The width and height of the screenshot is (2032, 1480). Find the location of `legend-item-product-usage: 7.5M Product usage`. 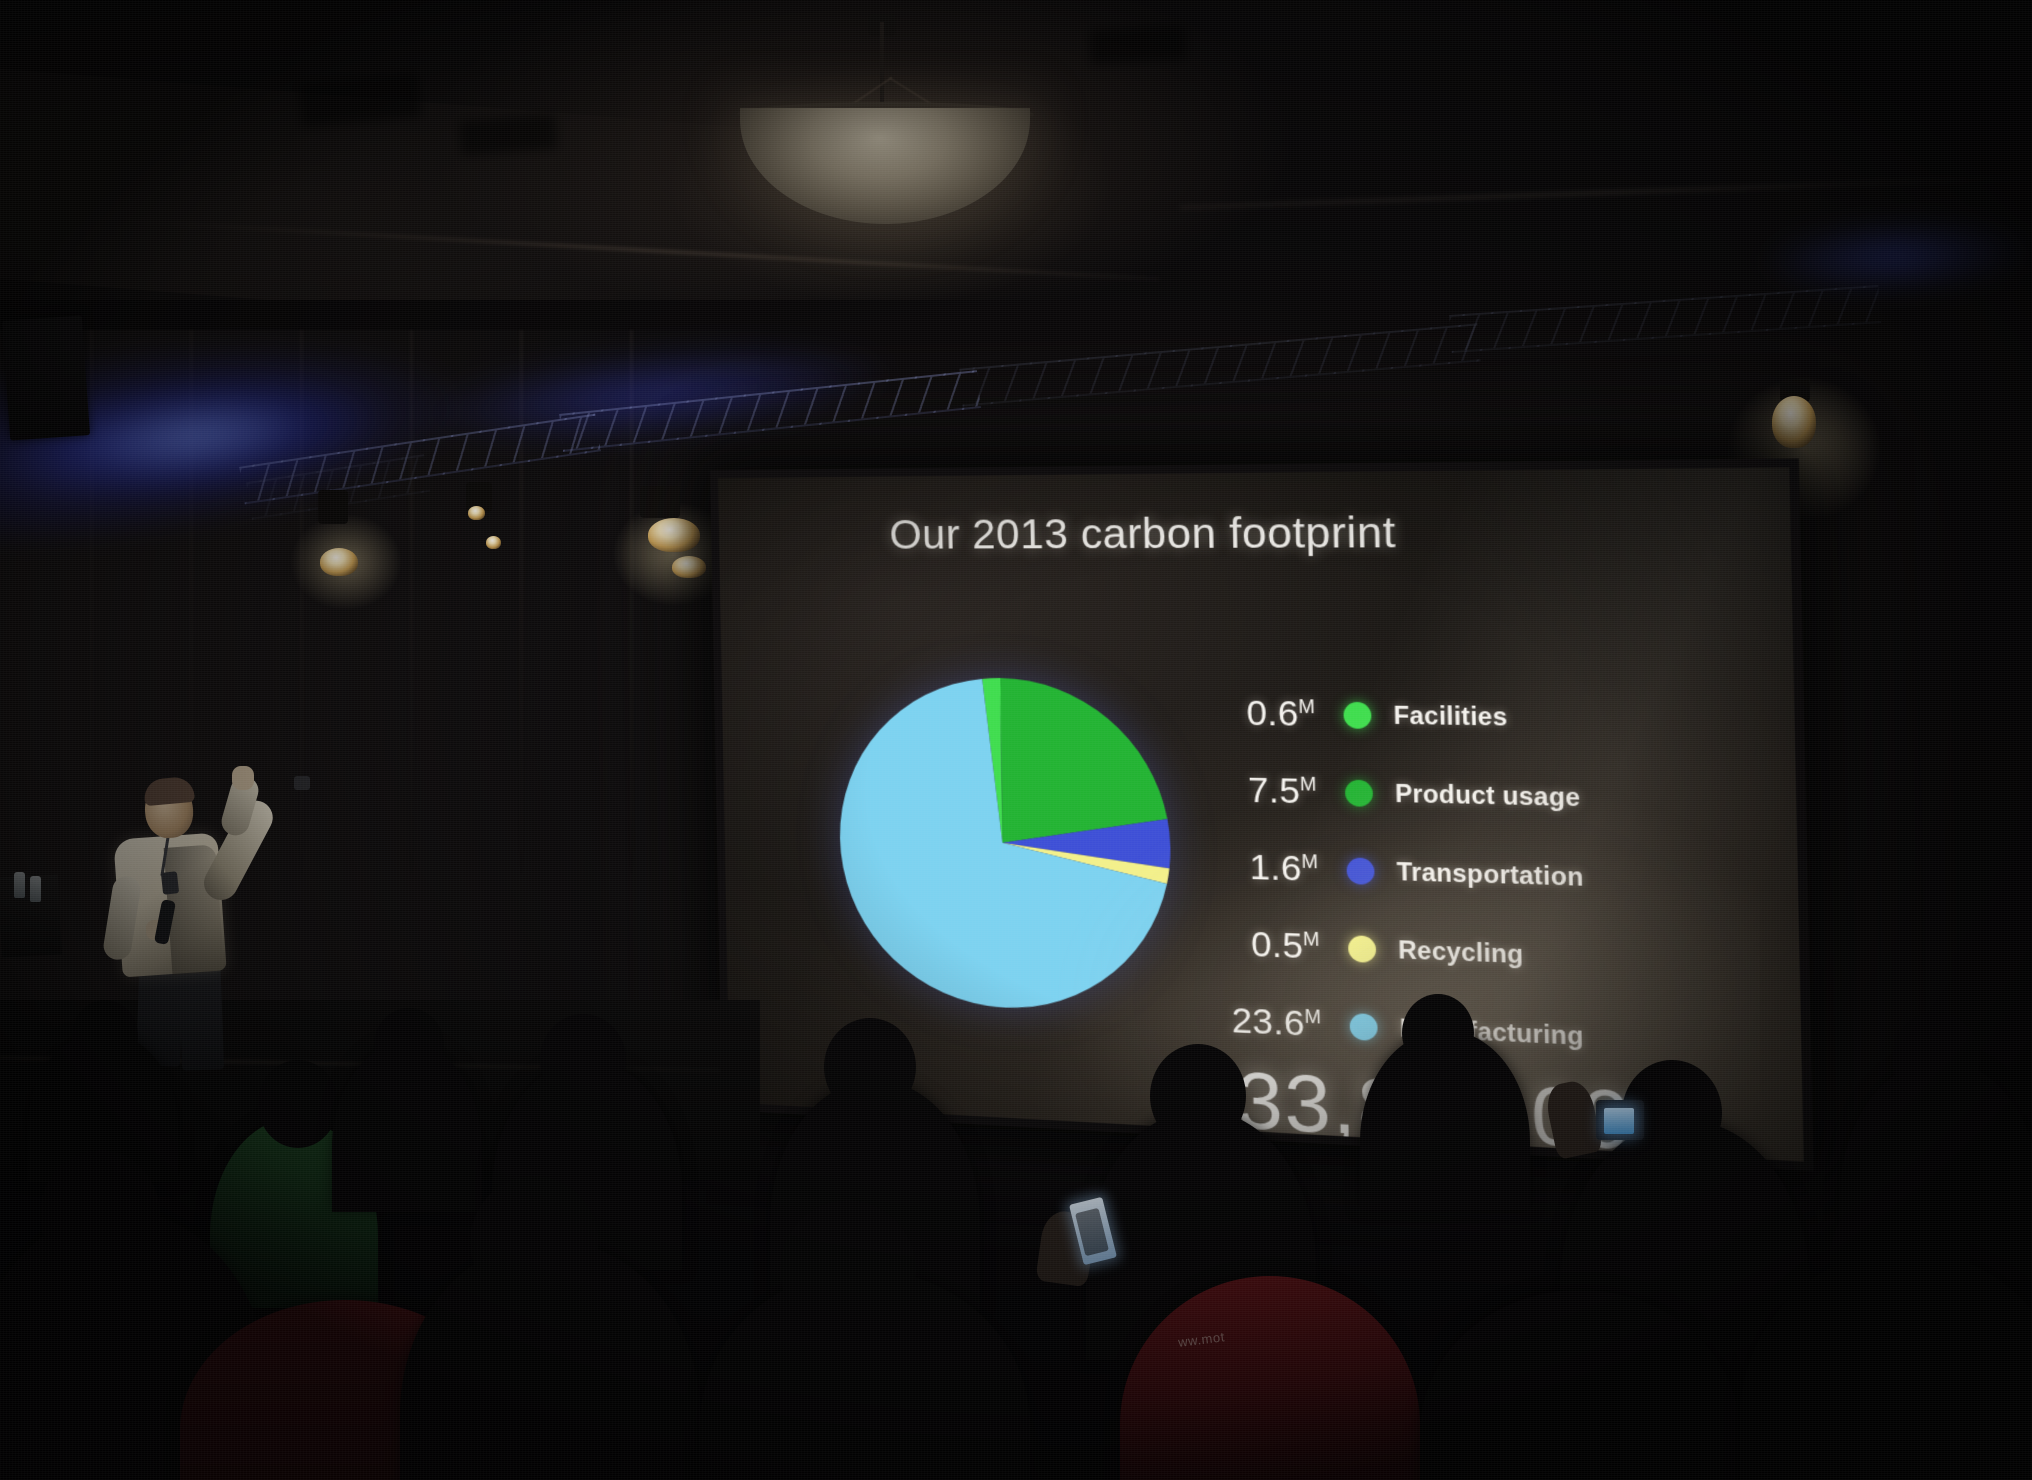

legend-item-product-usage: 7.5M Product usage is located at coordinates (1454, 796).